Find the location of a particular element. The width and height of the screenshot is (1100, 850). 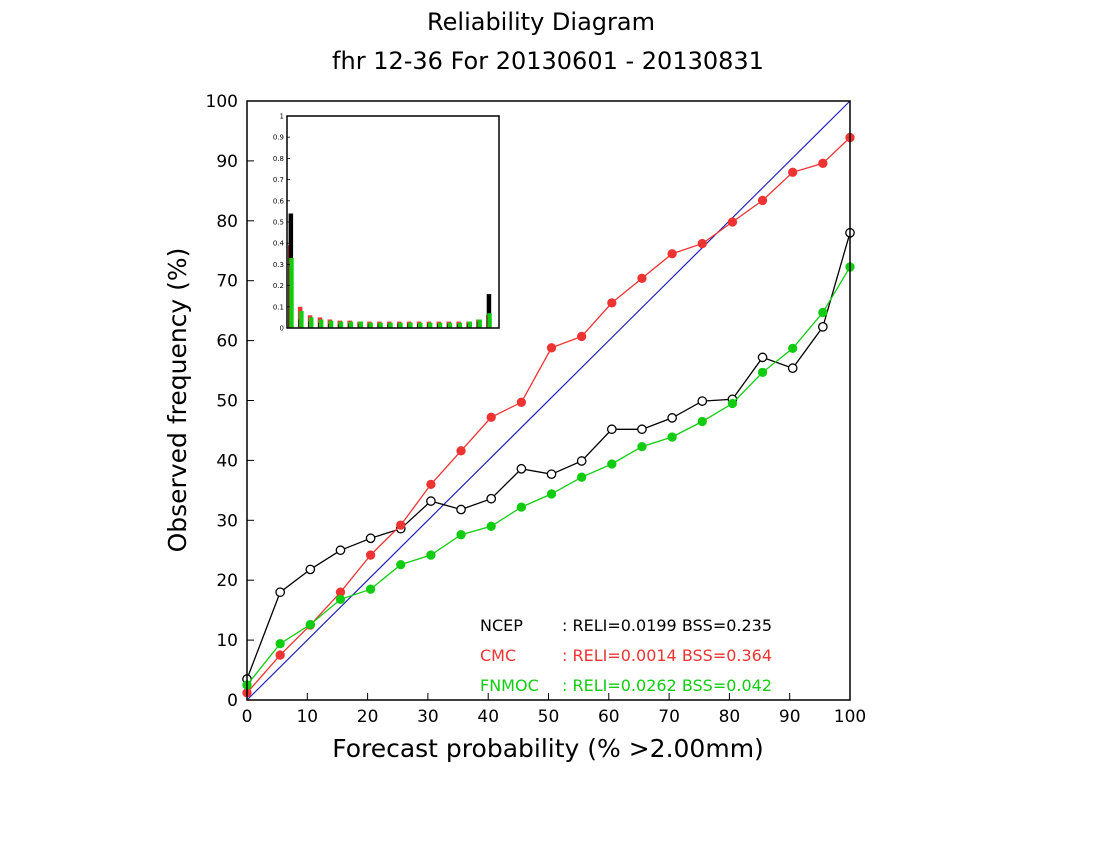

x-tick-label: 10 is located at coordinates (307, 717).